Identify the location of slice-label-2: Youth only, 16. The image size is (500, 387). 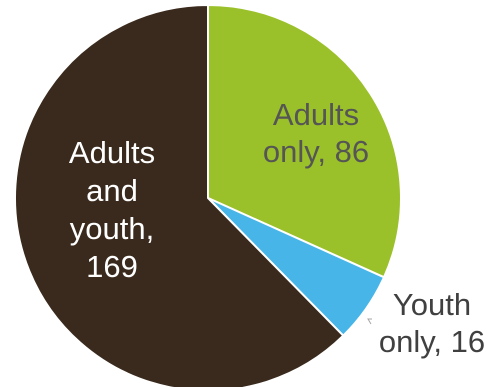
(432, 323).